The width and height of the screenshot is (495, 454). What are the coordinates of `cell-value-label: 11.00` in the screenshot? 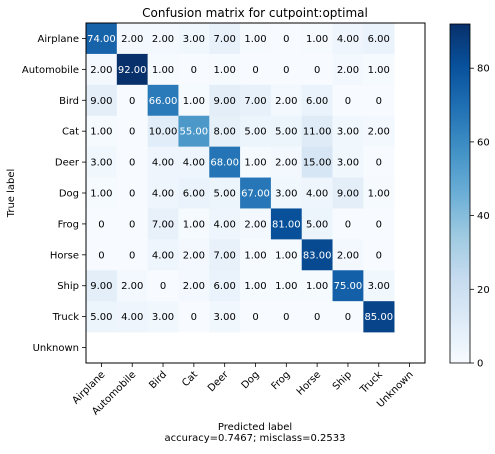 It's located at (317, 132).